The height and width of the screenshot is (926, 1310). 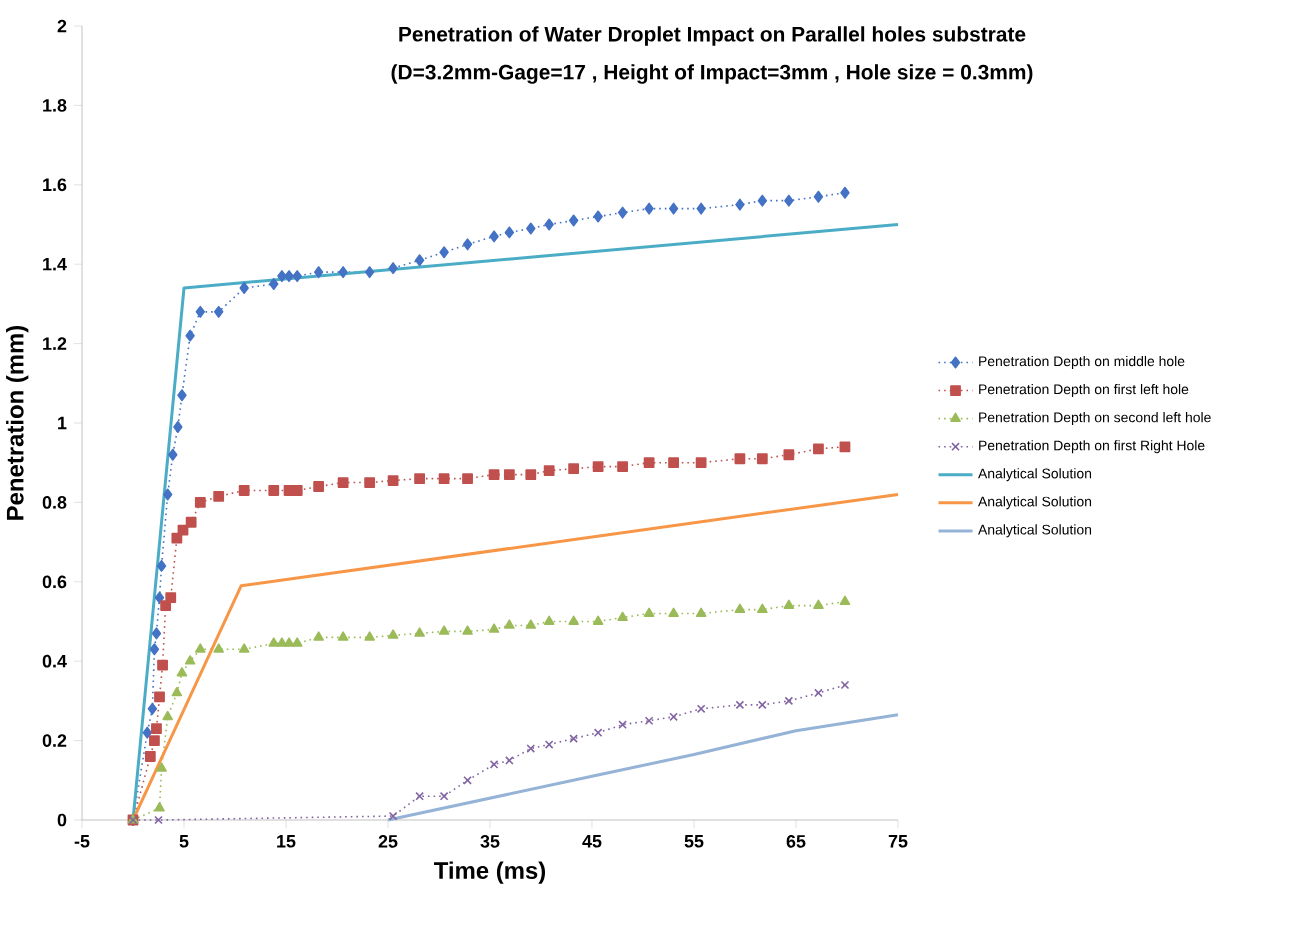 I want to click on x-tick-label: 5, so click(x=184, y=841).